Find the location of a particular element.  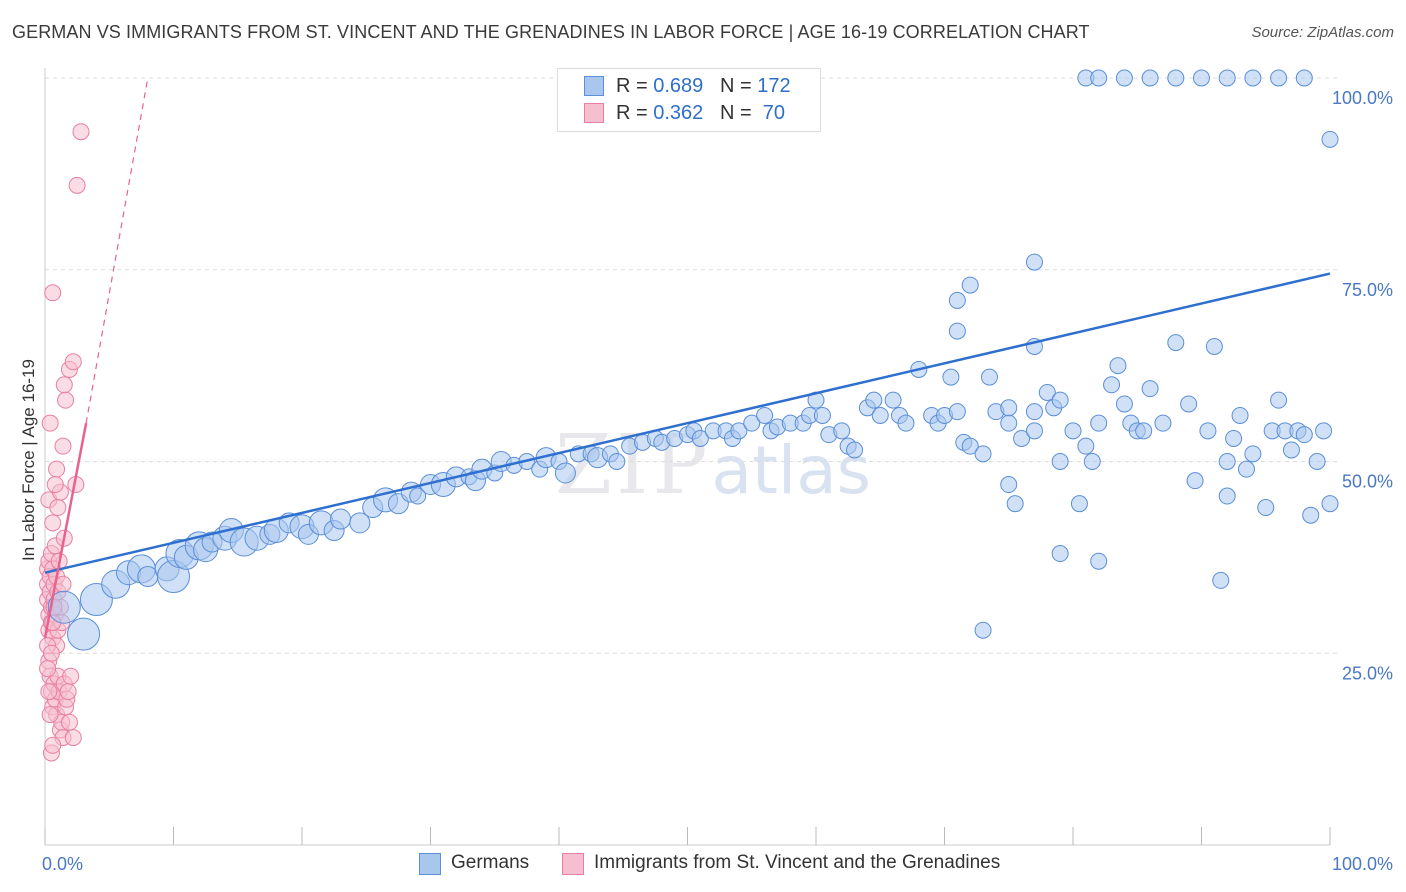

legend-r-value-germans: 0.689 is located at coordinates (678, 86).